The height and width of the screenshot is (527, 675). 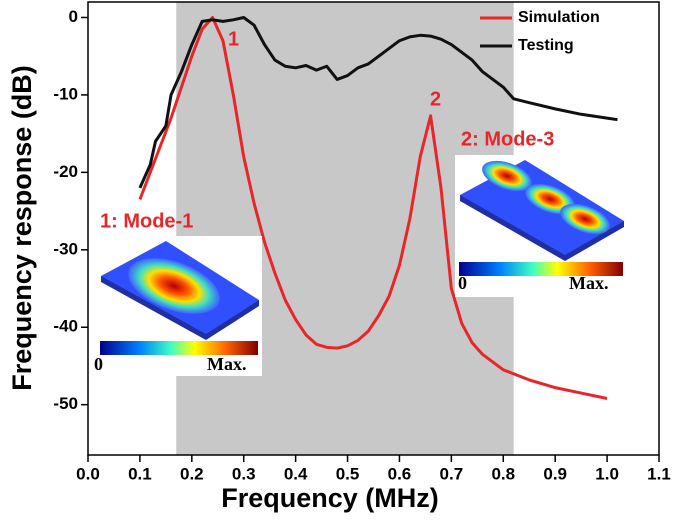 What do you see at coordinates (22, 228) in the screenshot?
I see `y-axis-label: Frequency response (dB)` at bounding box center [22, 228].